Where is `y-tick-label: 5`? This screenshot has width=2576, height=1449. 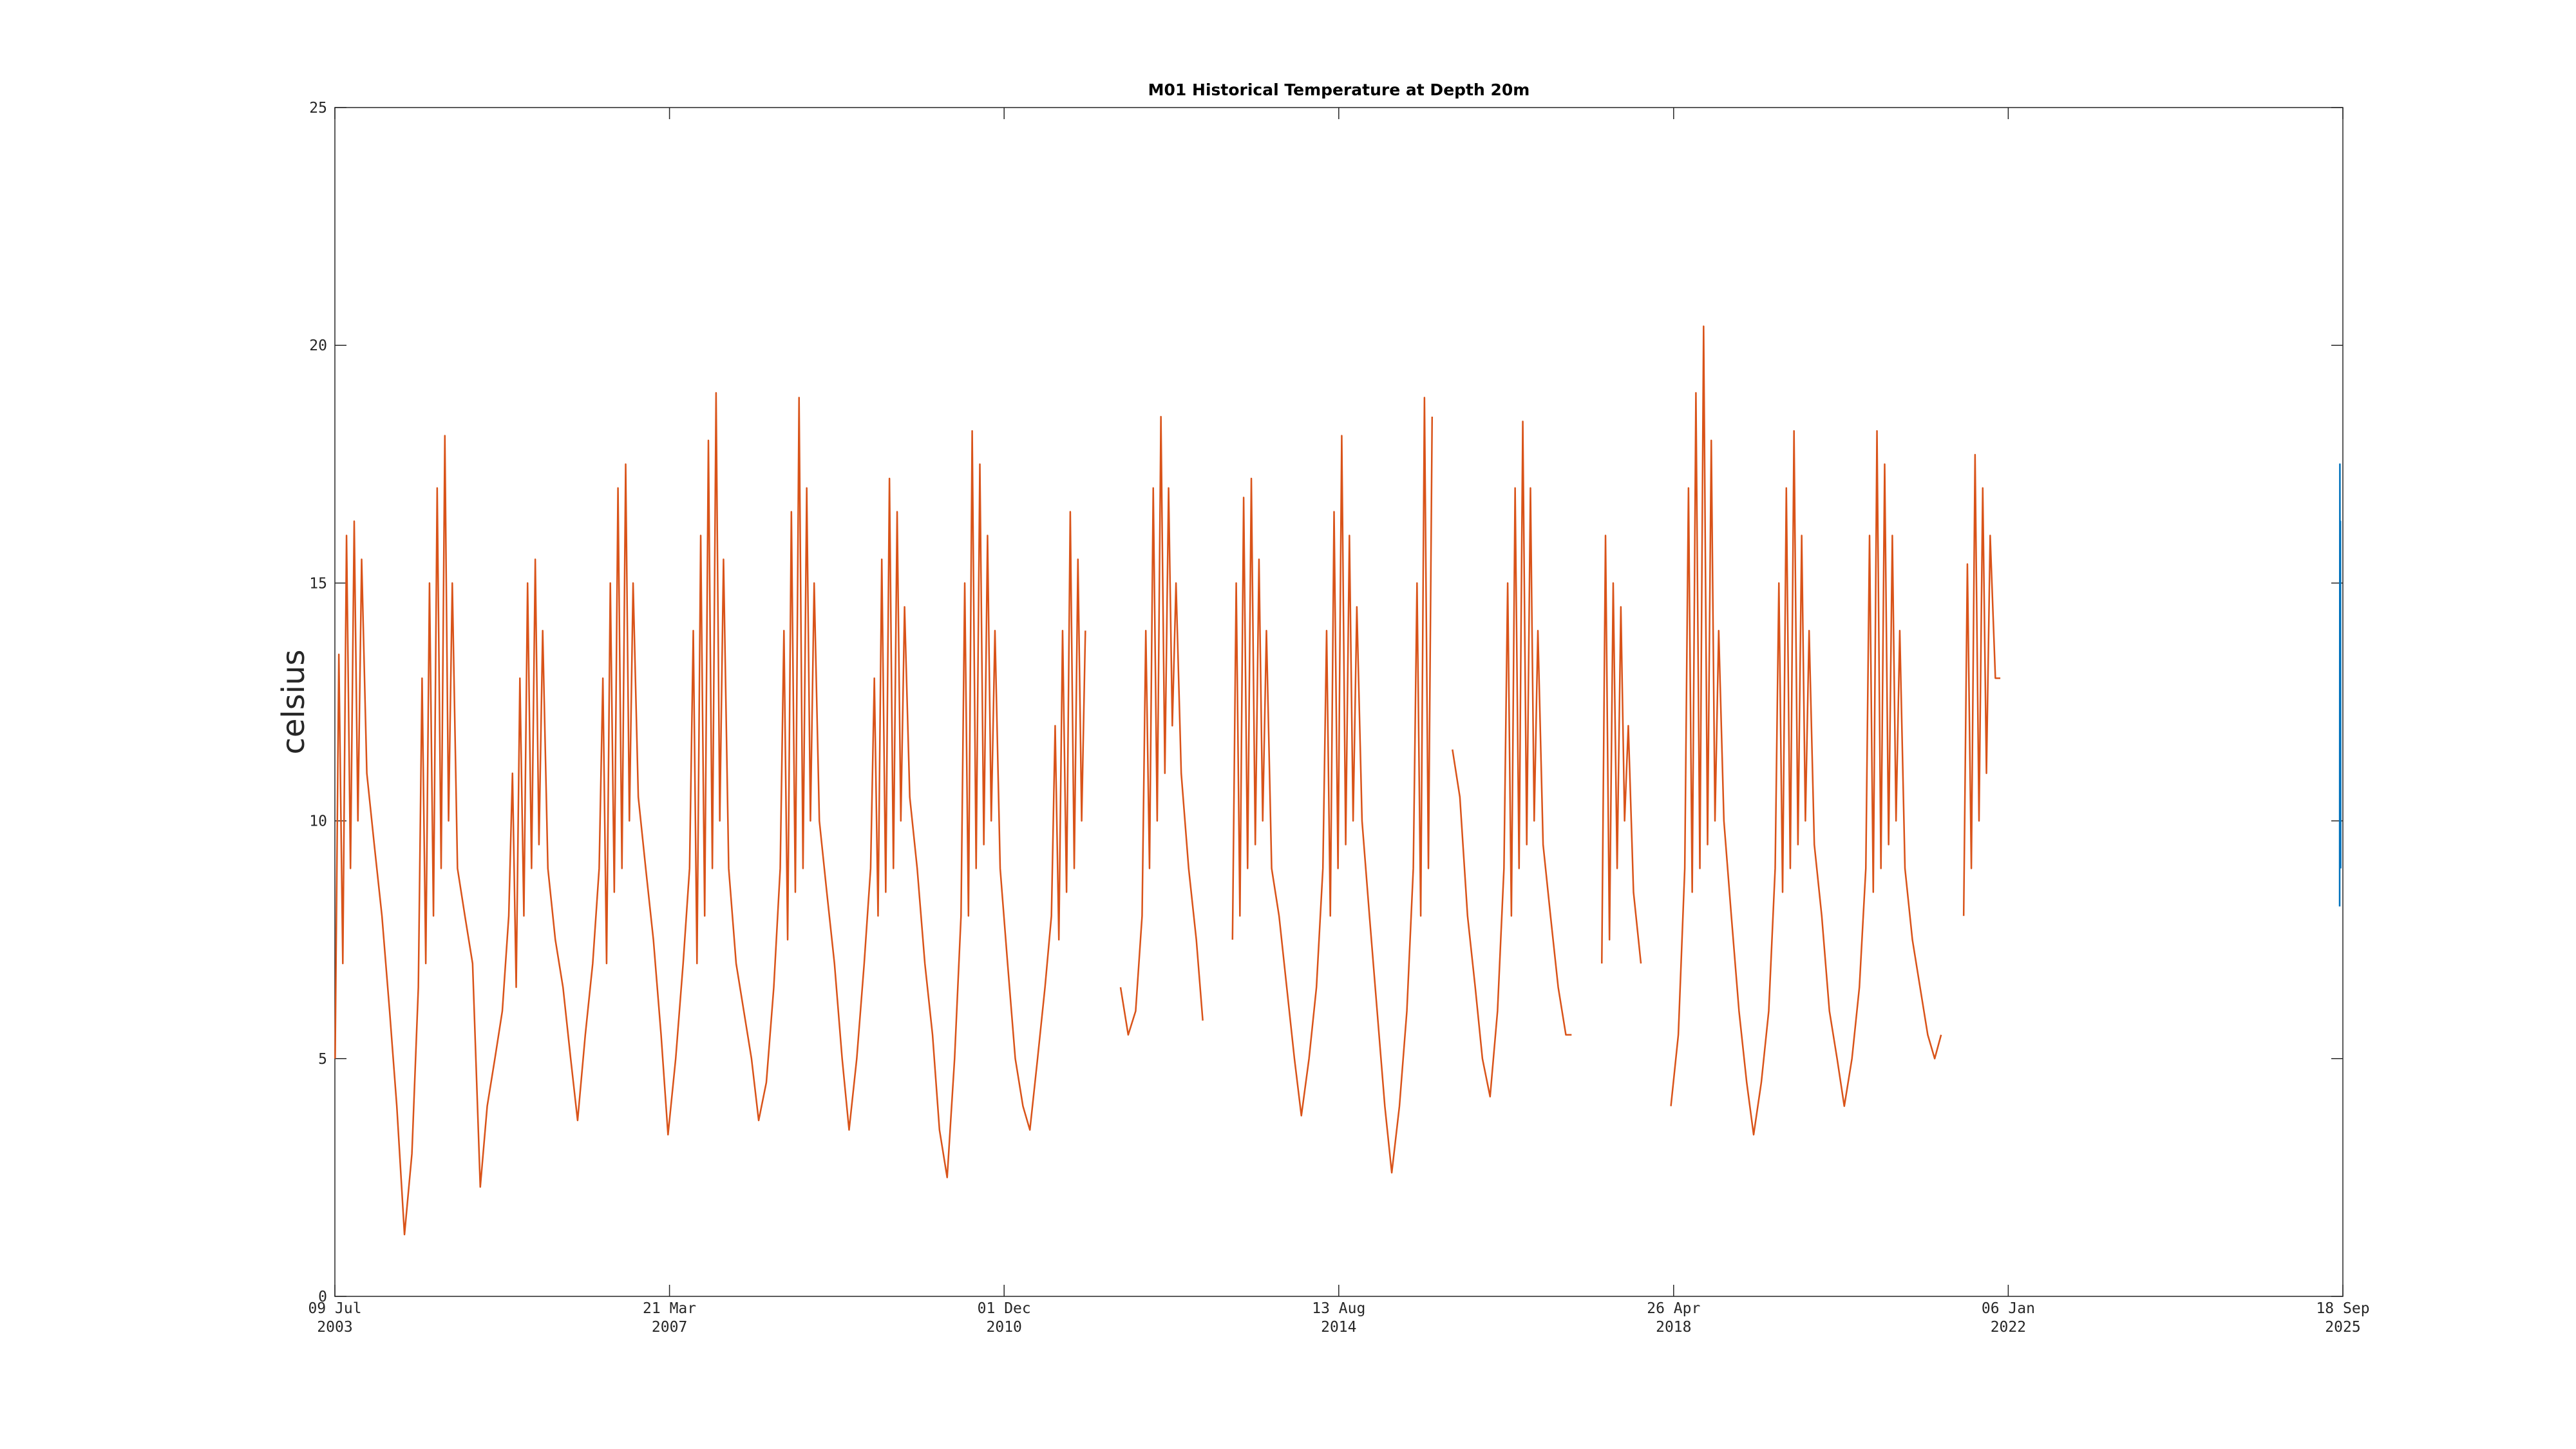
y-tick-label: 5 is located at coordinates (322, 1060).